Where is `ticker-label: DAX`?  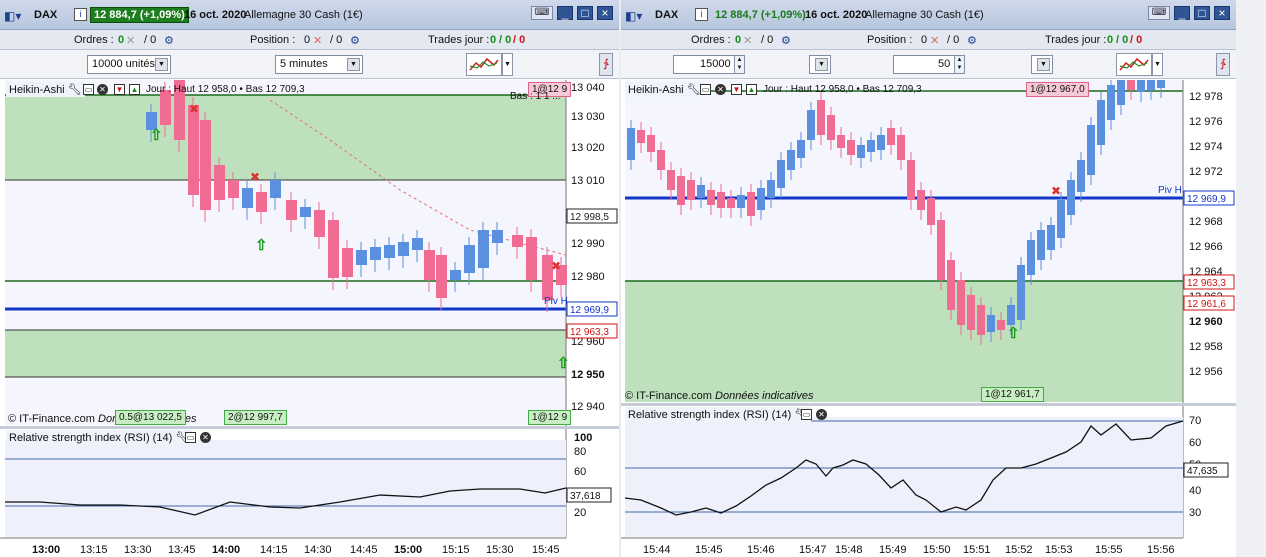
ticker-label: DAX is located at coordinates (667, 15).